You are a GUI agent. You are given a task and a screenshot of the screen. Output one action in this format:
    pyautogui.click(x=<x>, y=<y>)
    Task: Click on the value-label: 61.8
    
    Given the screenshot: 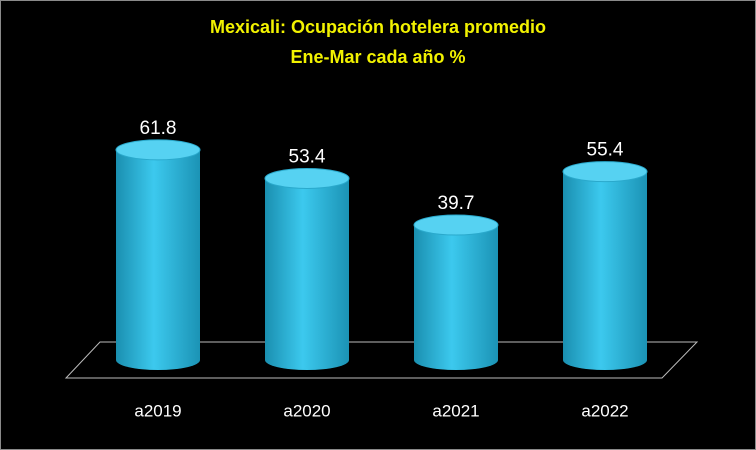 What is the action you would take?
    pyautogui.click(x=158, y=128)
    